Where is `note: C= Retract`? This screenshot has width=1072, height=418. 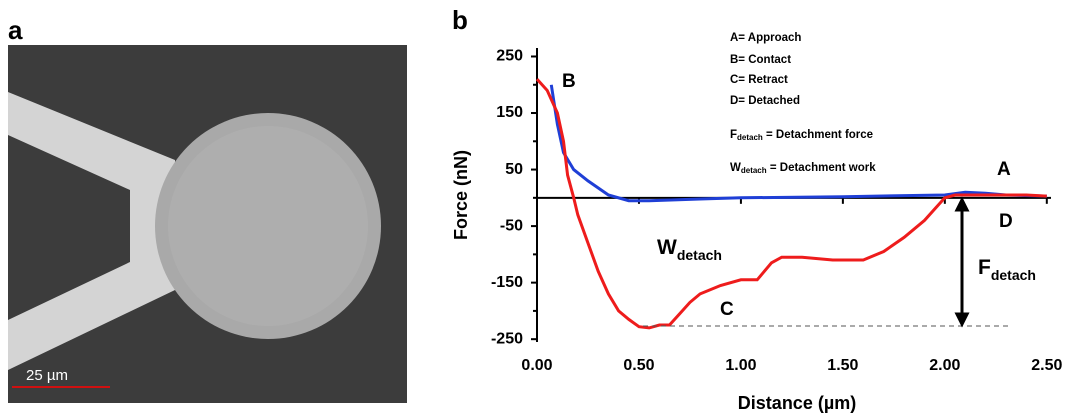
note: C= Retract is located at coordinates (759, 80).